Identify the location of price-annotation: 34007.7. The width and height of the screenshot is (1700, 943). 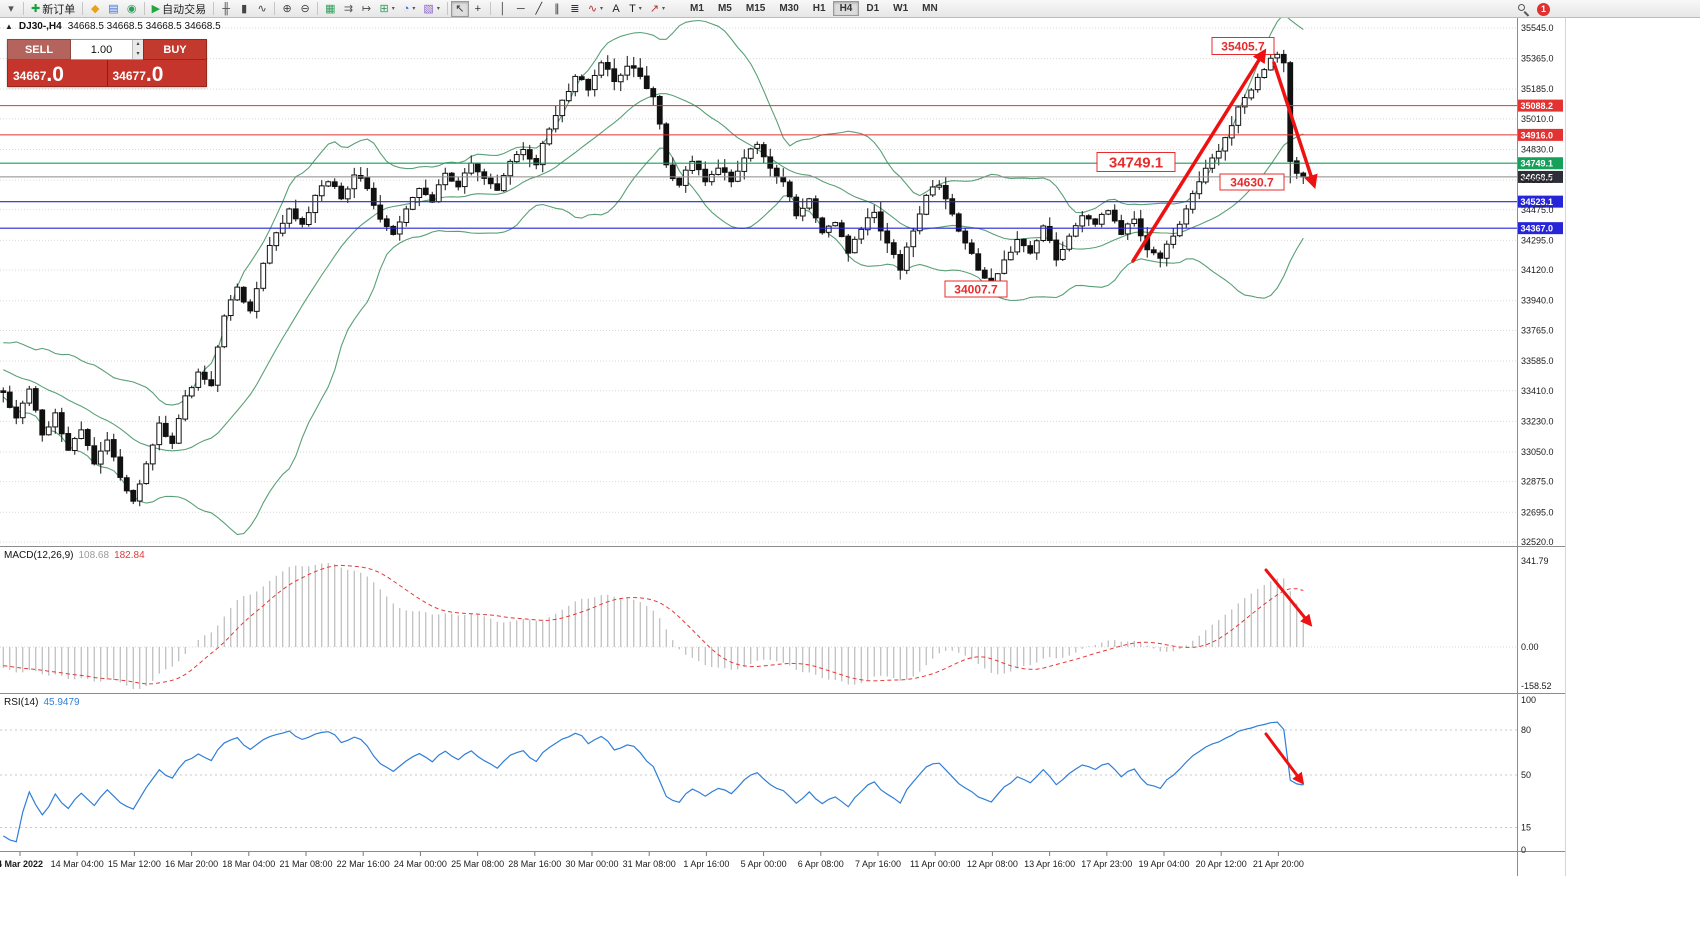
(976, 289).